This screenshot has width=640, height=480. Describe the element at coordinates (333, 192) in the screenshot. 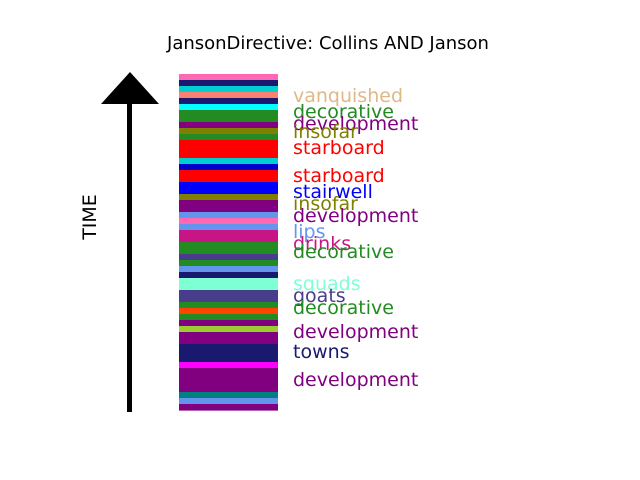

I see `segment-label: stairwell` at that location.